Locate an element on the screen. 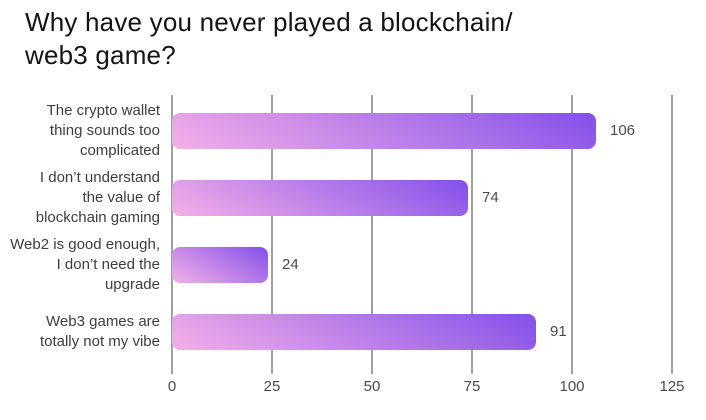 Image resolution: width=706 pixels, height=420 pixels. chart-title-line2: web3 game? is located at coordinates (100, 55).